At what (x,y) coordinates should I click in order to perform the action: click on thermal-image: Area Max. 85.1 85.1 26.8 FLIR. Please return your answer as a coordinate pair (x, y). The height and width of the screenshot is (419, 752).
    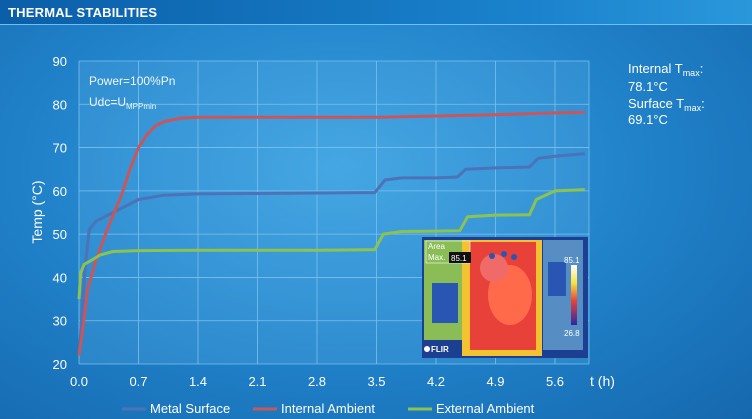
    Looking at the image, I should click on (505, 297).